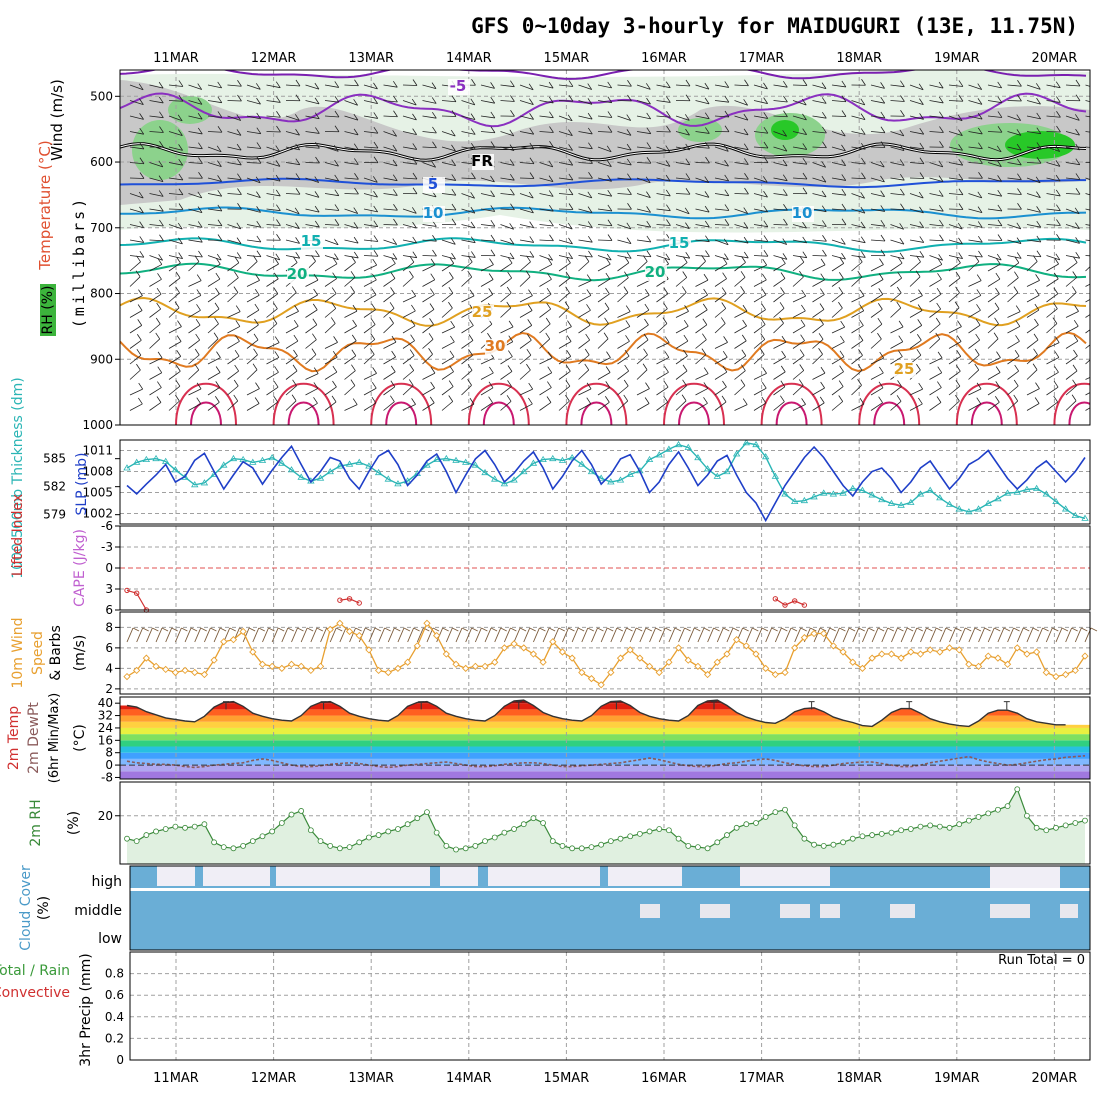  What do you see at coordinates (775, 599) in the screenshot?
I see `li-point` at bounding box center [775, 599].